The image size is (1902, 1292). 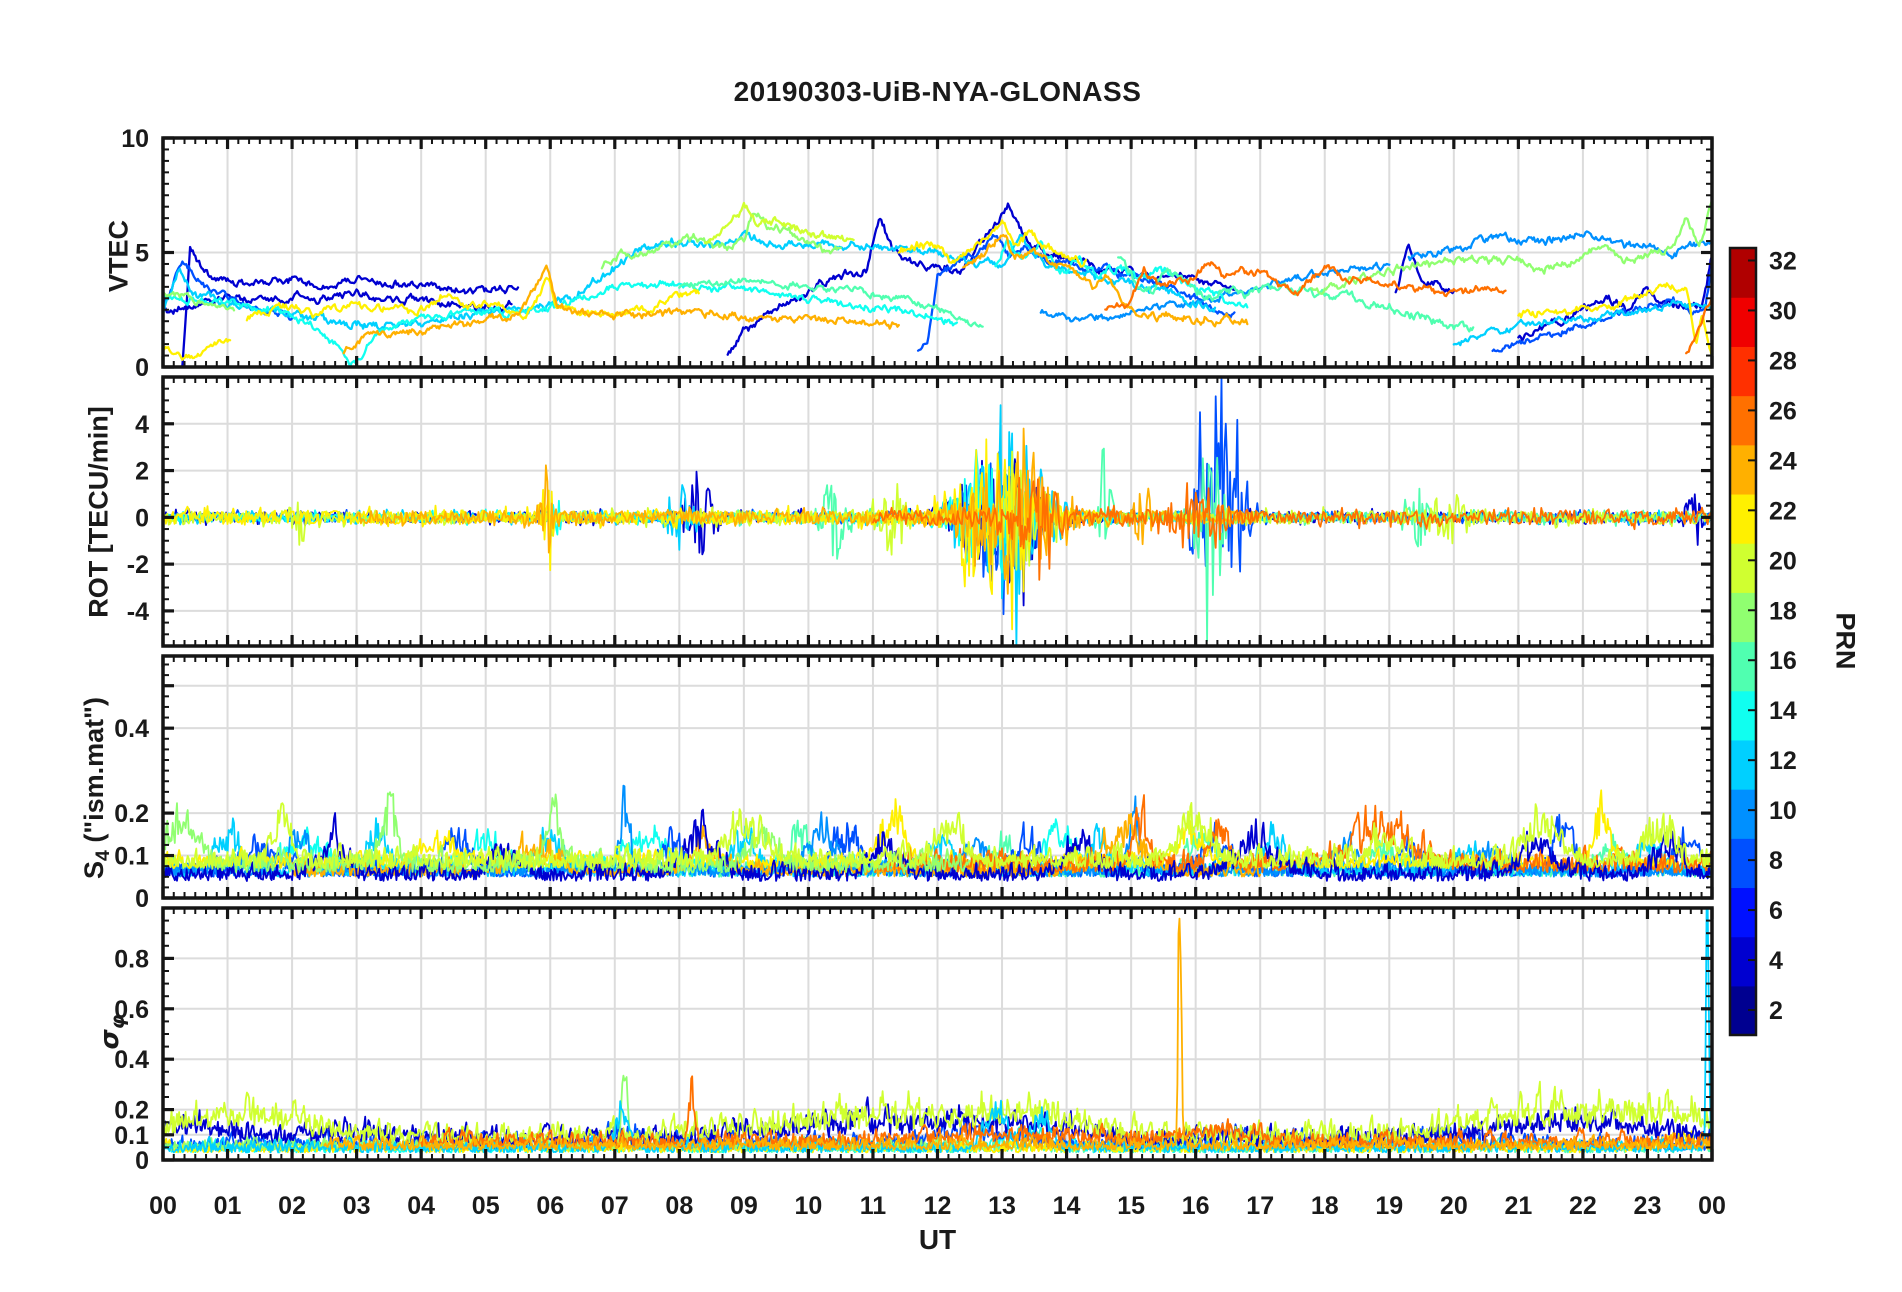 What do you see at coordinates (142, 472) in the screenshot?
I see `tick-label: 2` at bounding box center [142, 472].